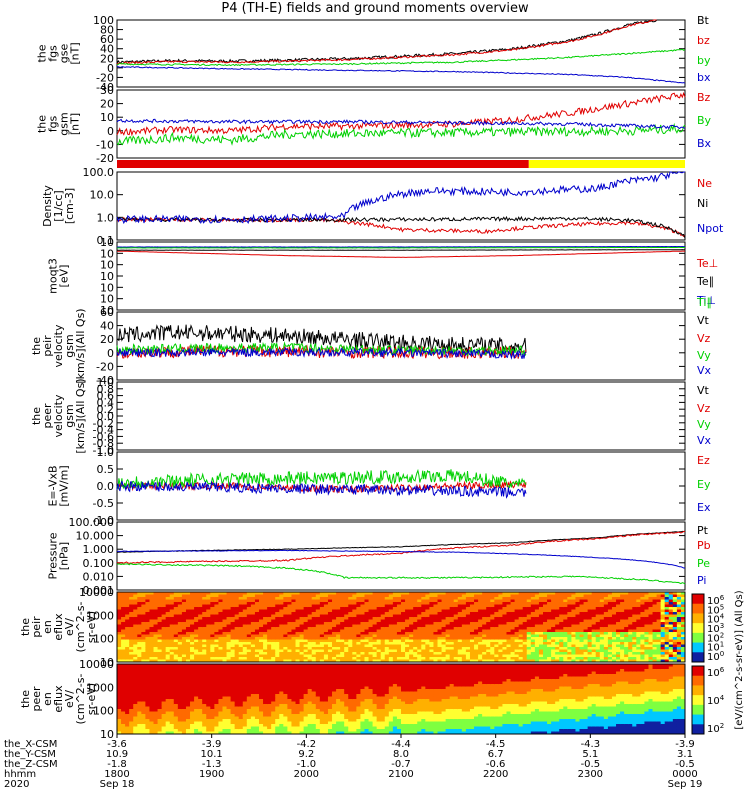 Image resolution: width=750 pixels, height=800 pixels. What do you see at coordinates (106, 402) in the screenshot?
I see `y-tick-label: 0.4` at bounding box center [106, 402].